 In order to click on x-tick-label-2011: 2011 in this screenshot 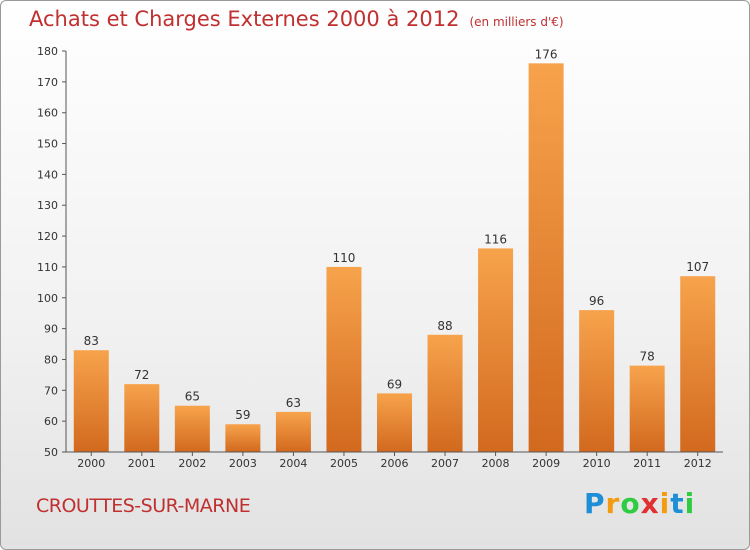, I will do `click(647, 463)`.